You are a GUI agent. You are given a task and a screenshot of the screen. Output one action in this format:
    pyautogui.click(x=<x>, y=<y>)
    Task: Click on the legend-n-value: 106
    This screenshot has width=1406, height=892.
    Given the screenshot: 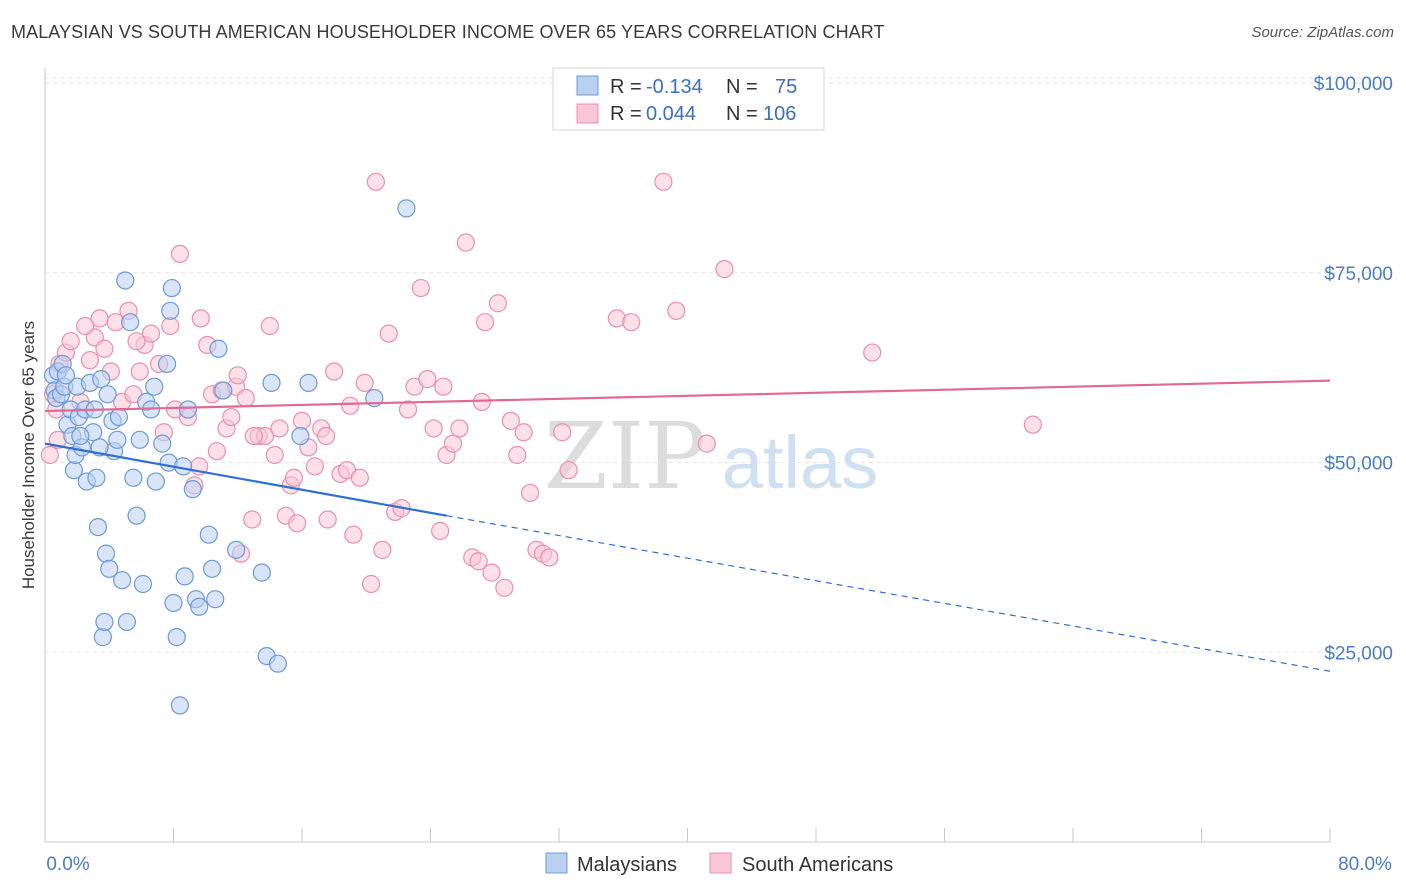 What is the action you would take?
    pyautogui.click(x=779, y=114)
    